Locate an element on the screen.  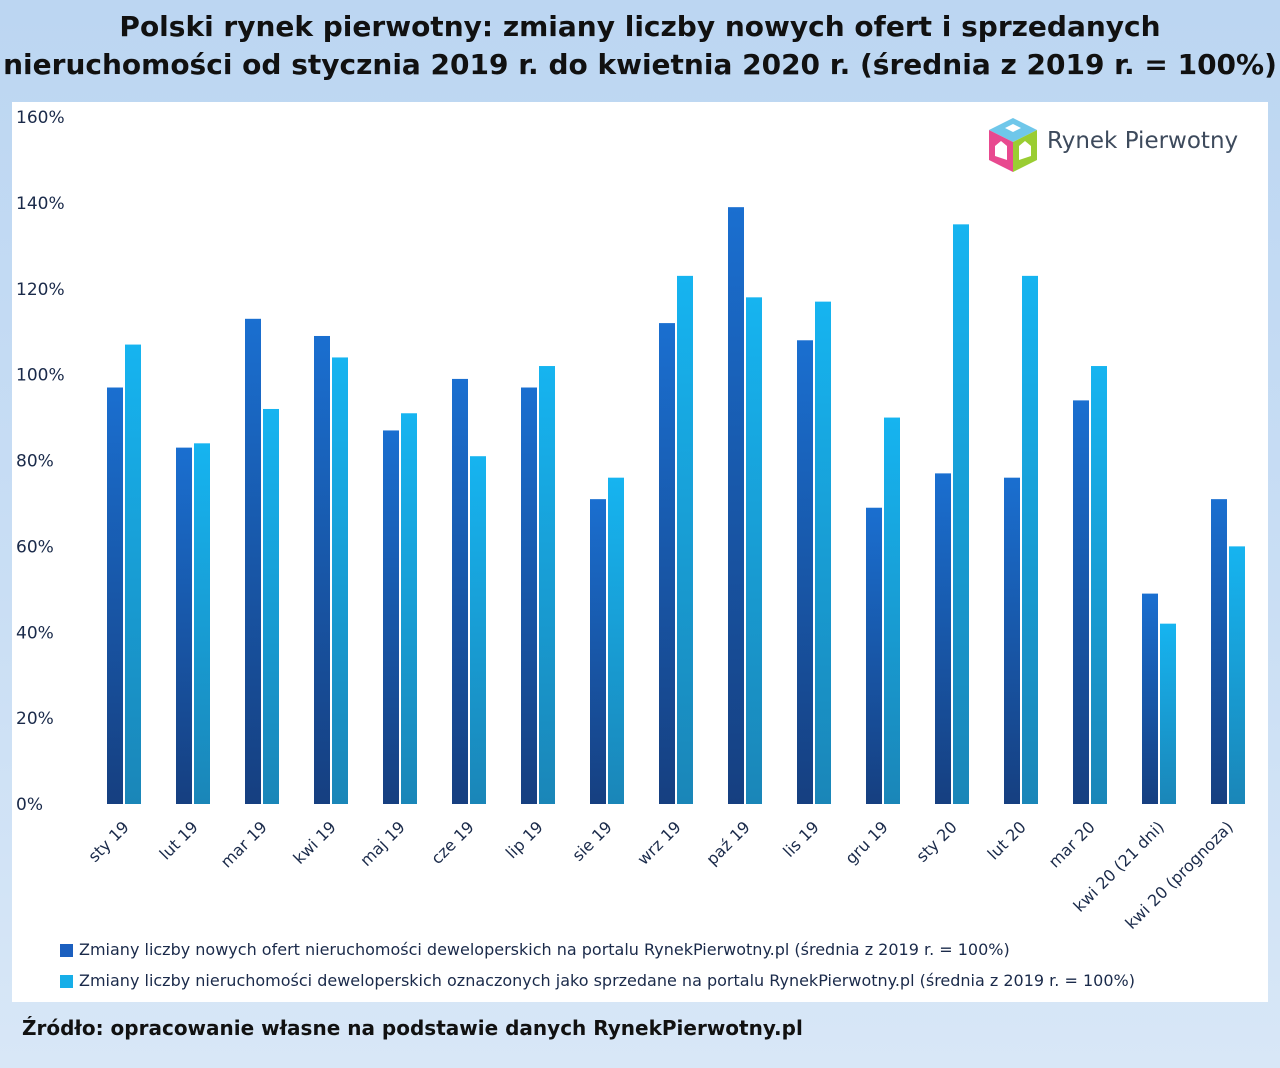
x-tick-label: kwi 19 is located at coordinates (314, 842).